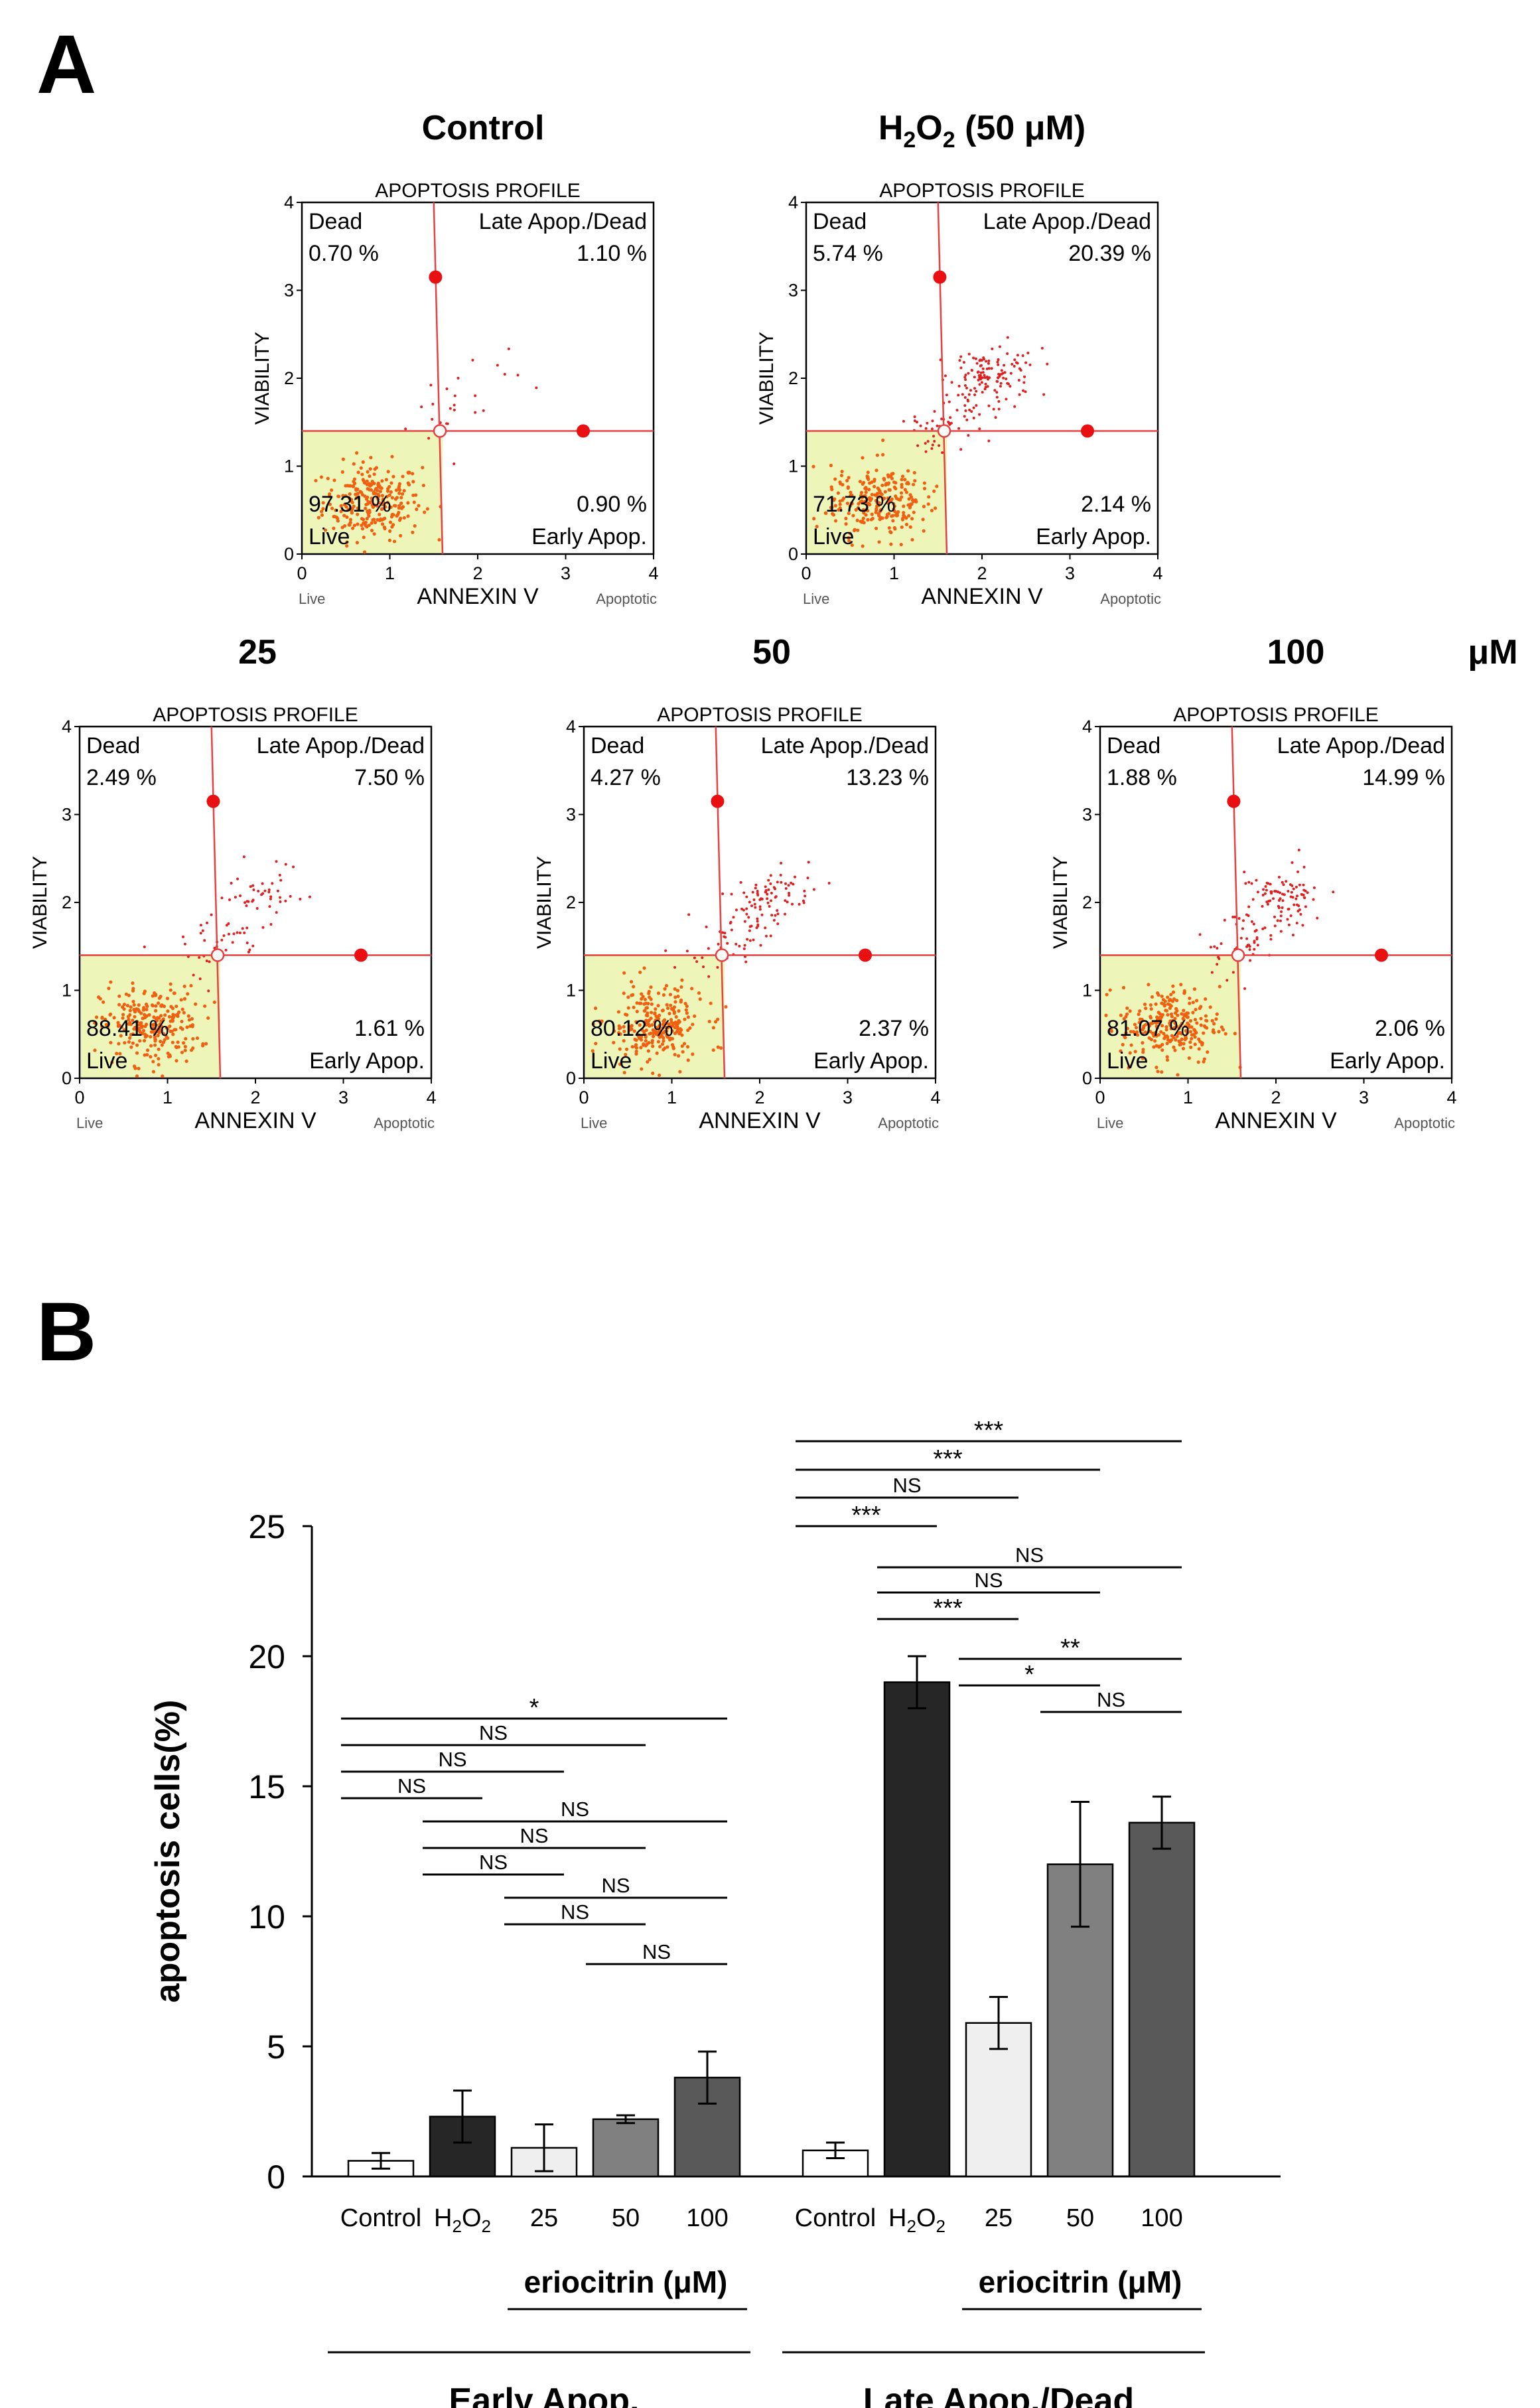 The image size is (1540, 2408). What do you see at coordinates (106, 1061) in the screenshot?
I see `live-label: Live` at bounding box center [106, 1061].